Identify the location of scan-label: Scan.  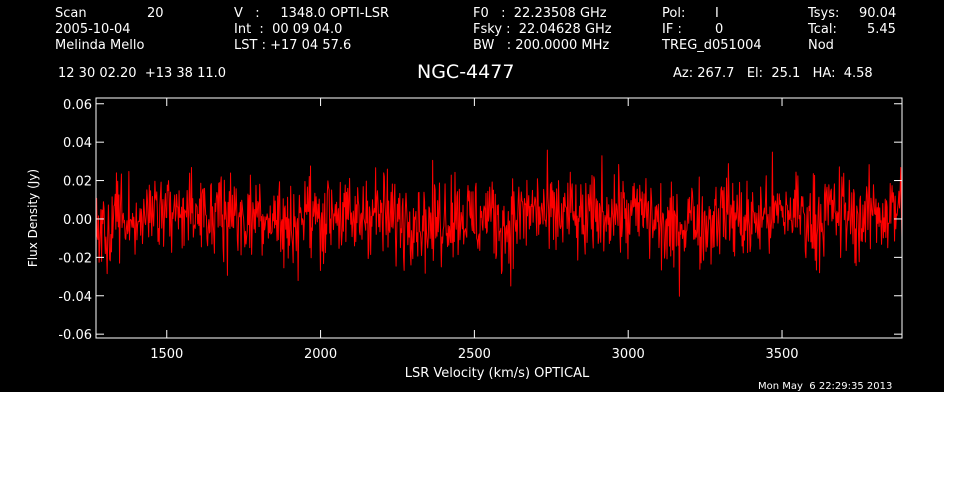
(71, 13).